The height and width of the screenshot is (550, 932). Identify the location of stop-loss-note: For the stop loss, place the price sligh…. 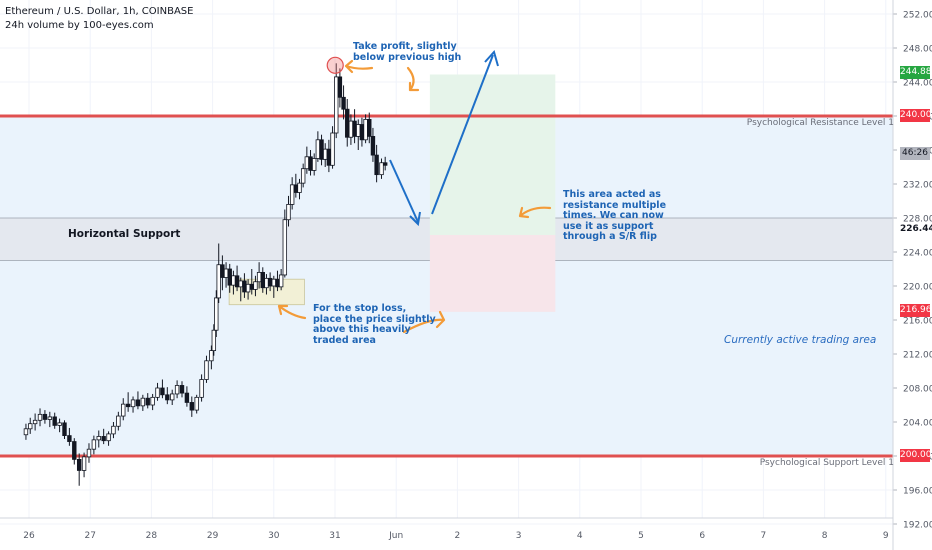
(374, 324).